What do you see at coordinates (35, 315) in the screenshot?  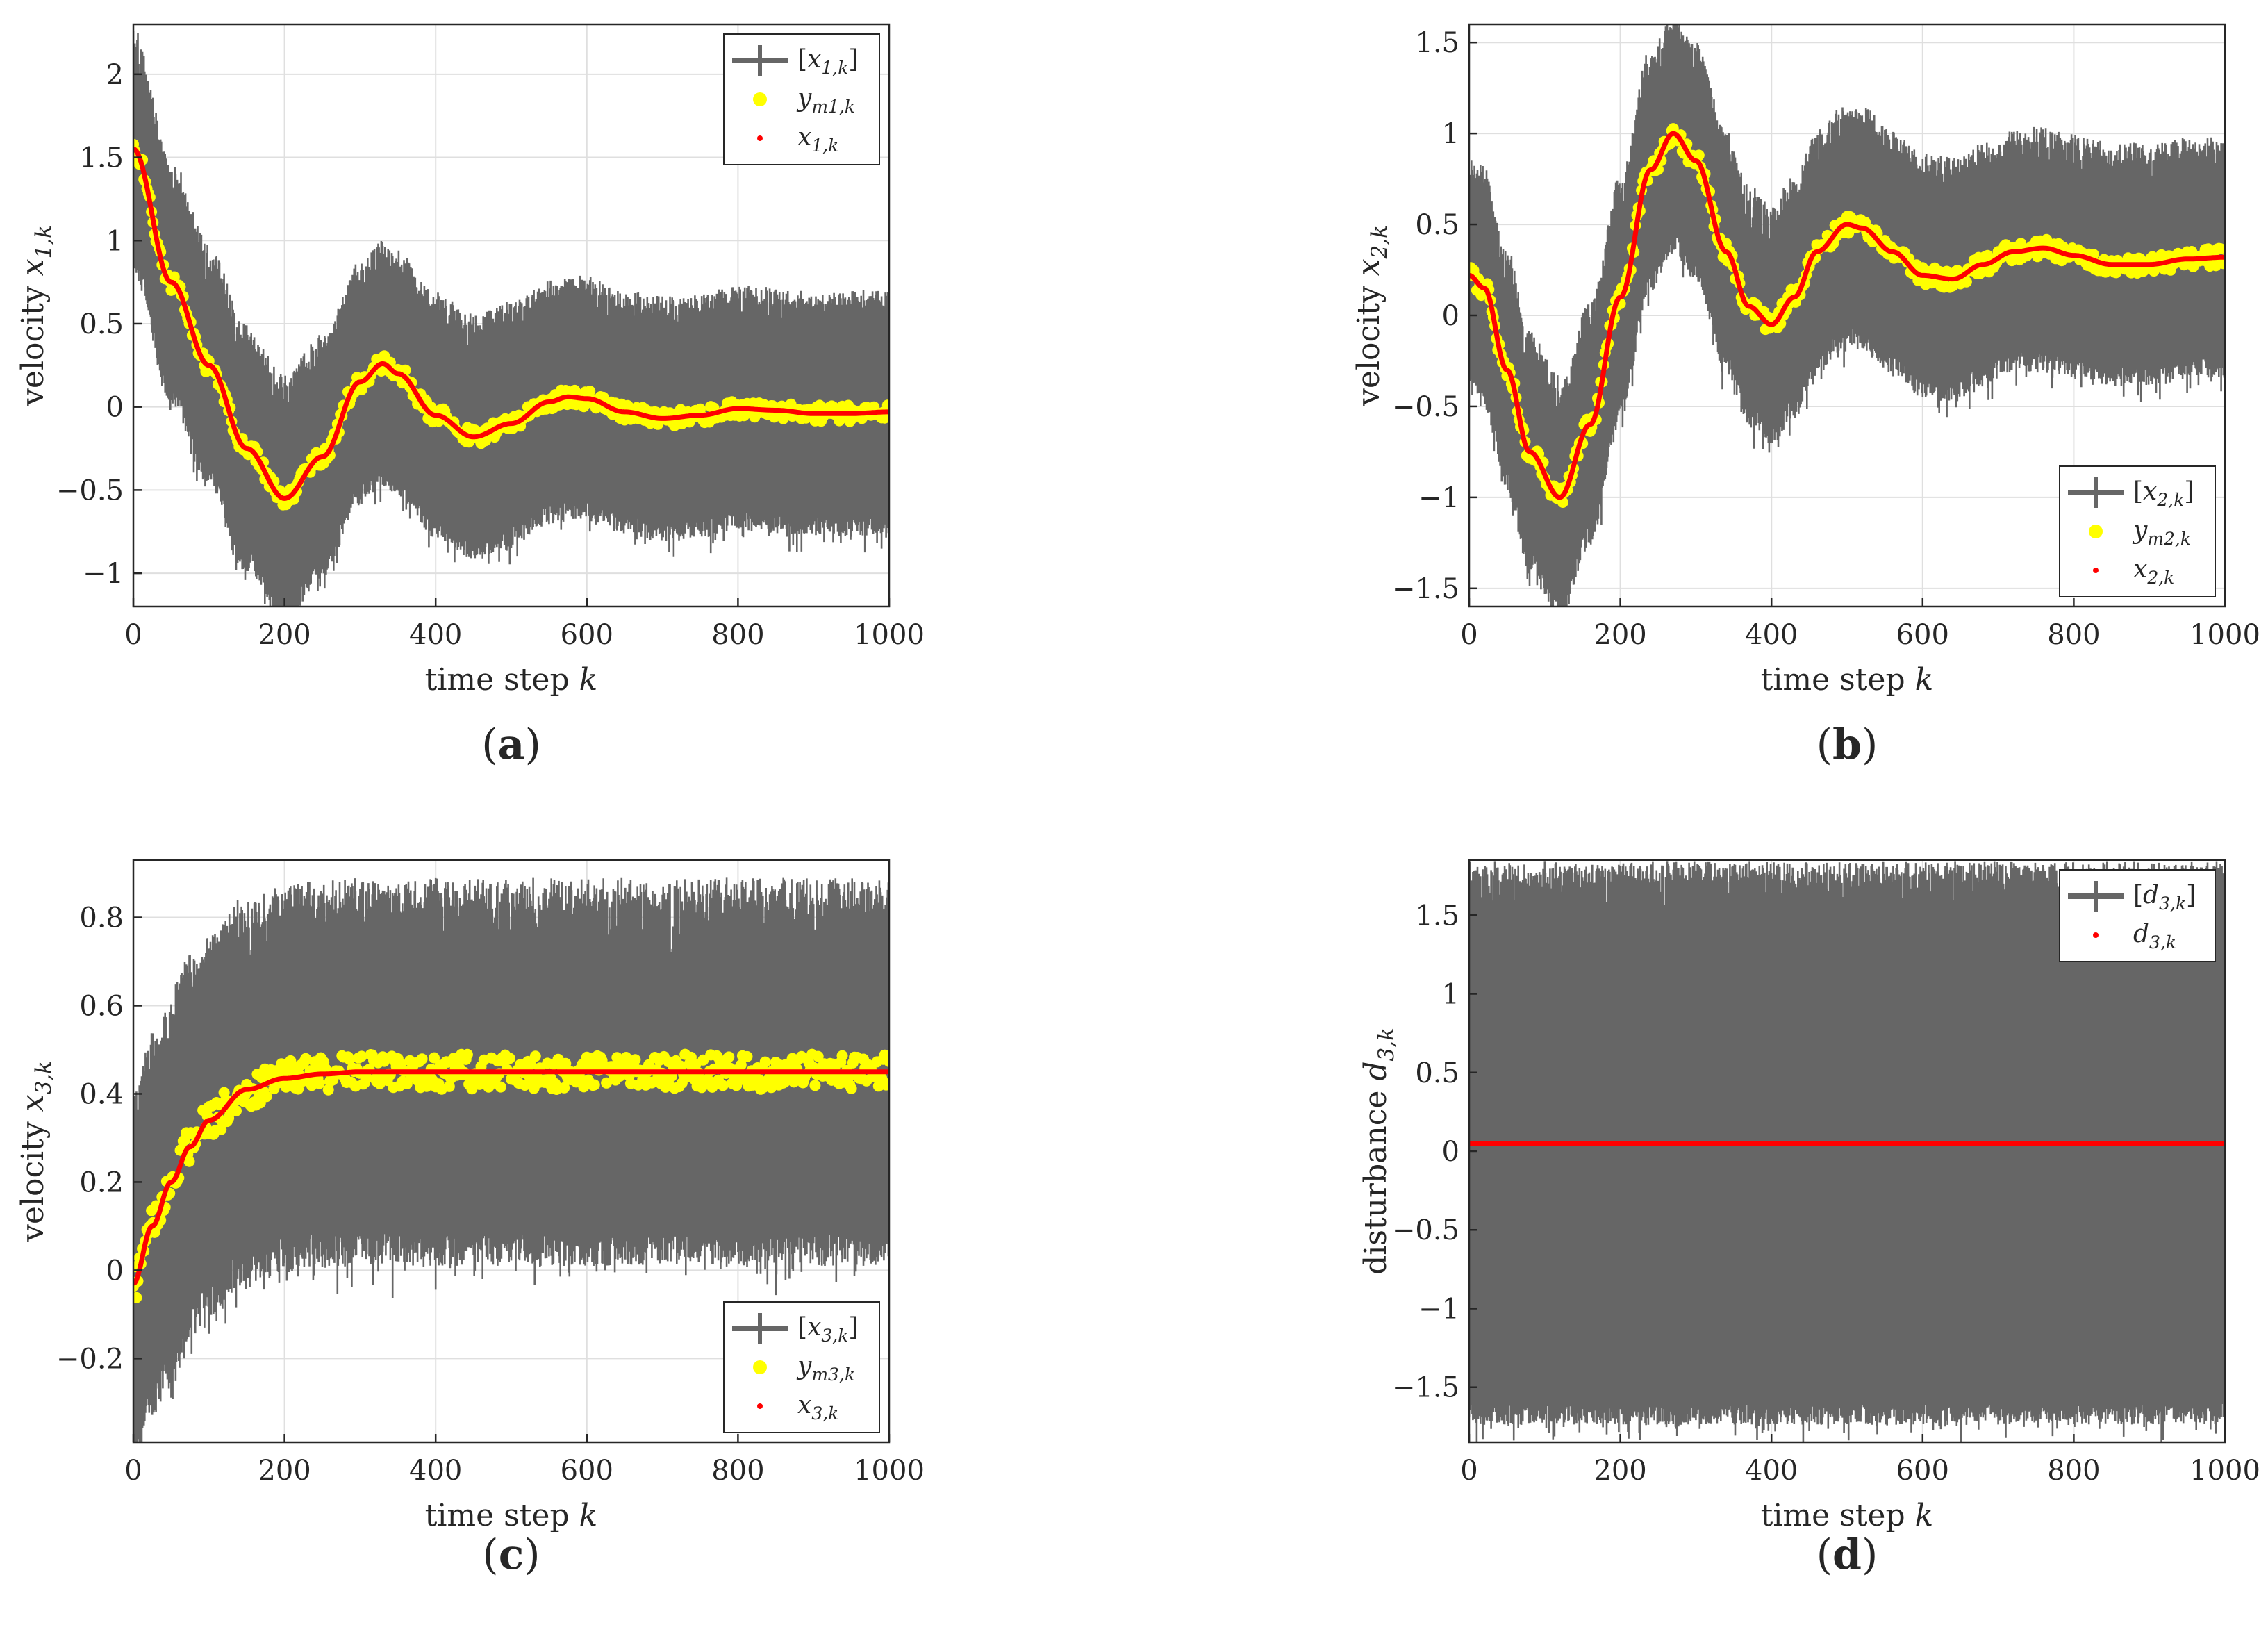 I see `y-axis-label: velocity x1,k` at bounding box center [35, 315].